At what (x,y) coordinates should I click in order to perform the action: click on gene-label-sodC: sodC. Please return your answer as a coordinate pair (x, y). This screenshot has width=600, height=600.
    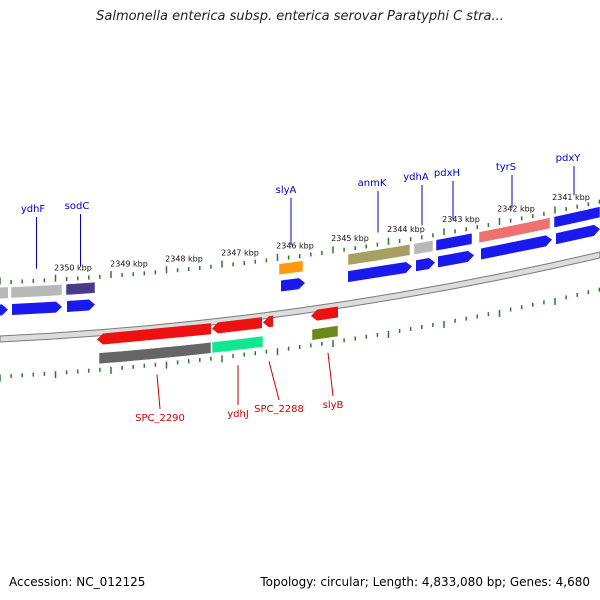
    Looking at the image, I should click on (77, 206).